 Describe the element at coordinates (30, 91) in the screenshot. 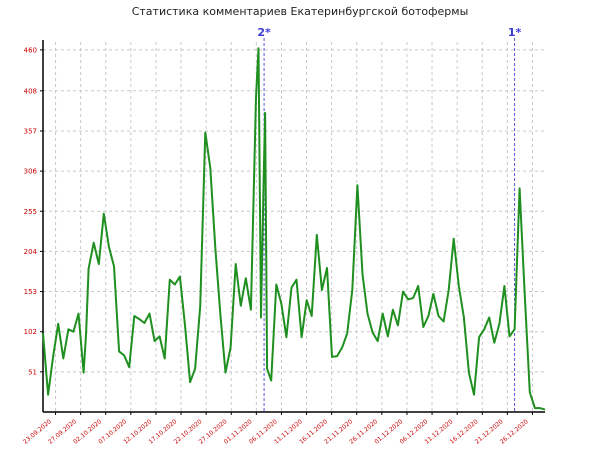

I see `y-tick-label: 408` at that location.